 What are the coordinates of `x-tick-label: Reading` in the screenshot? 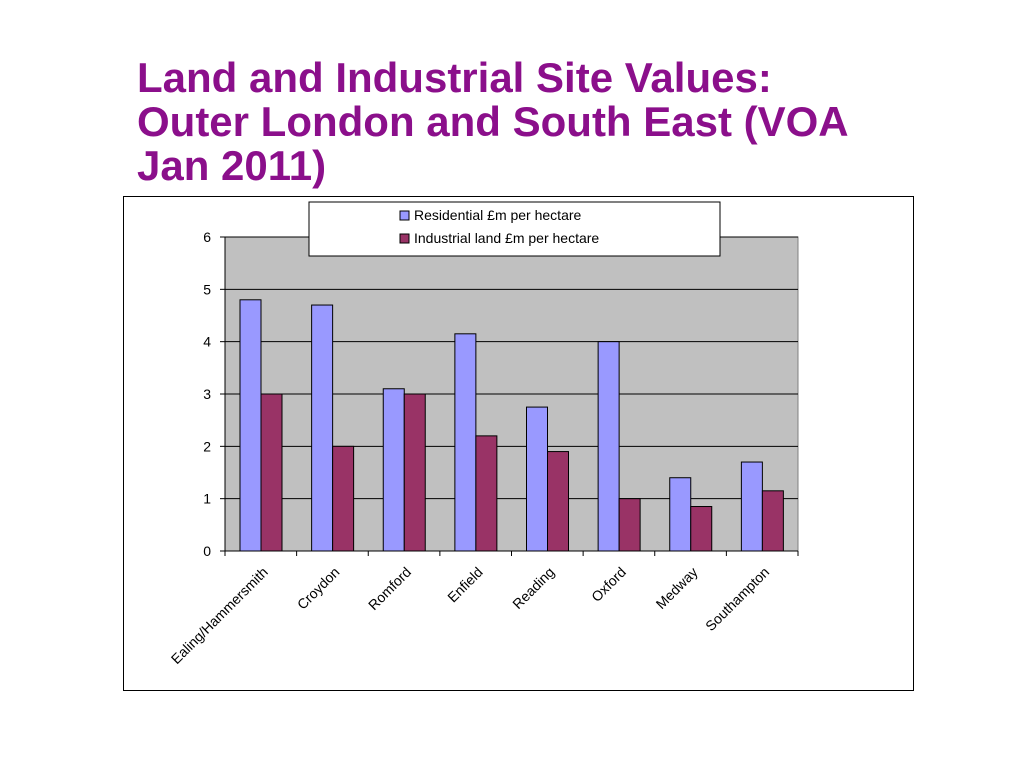 It's located at (533, 588).